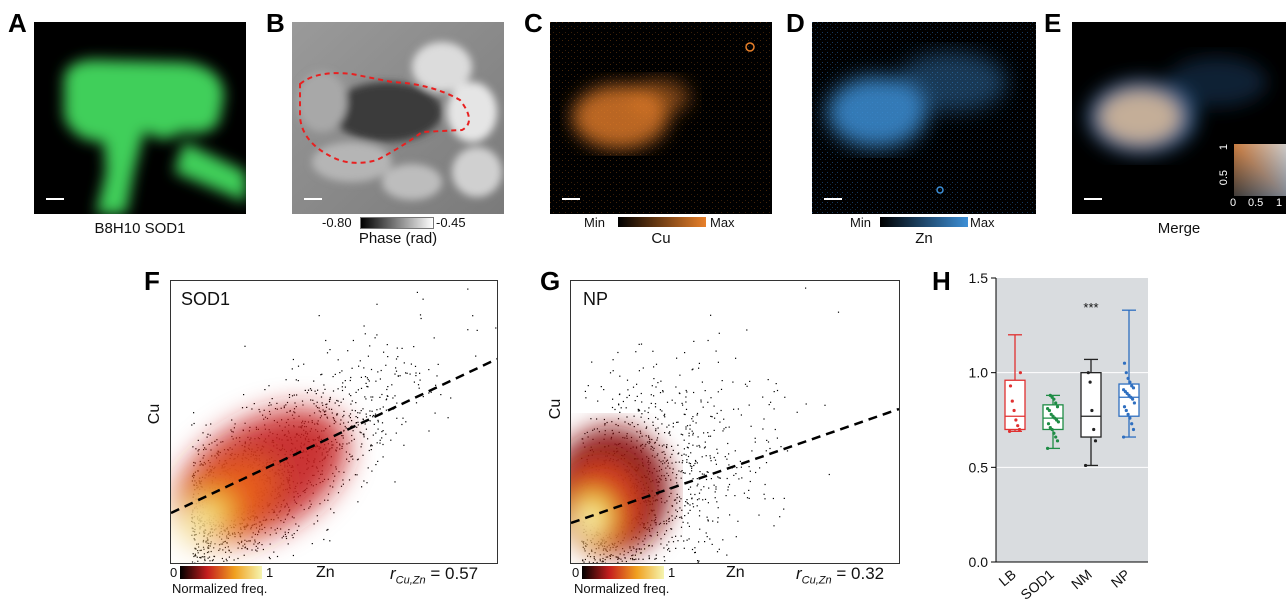 Image resolution: width=1286 pixels, height=611 pixels. I want to click on r-value: = 0.32, so click(860, 573).